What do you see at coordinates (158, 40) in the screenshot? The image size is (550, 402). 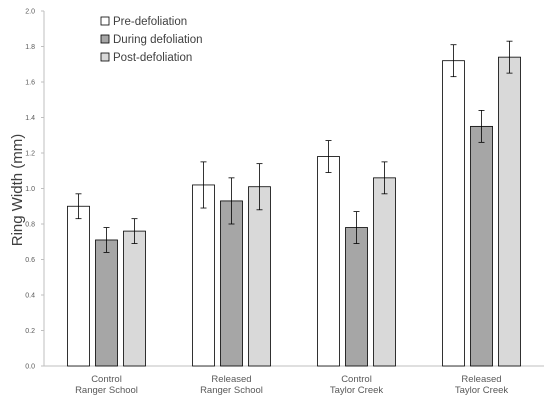 I see `legend-label: During defoliation` at bounding box center [158, 40].